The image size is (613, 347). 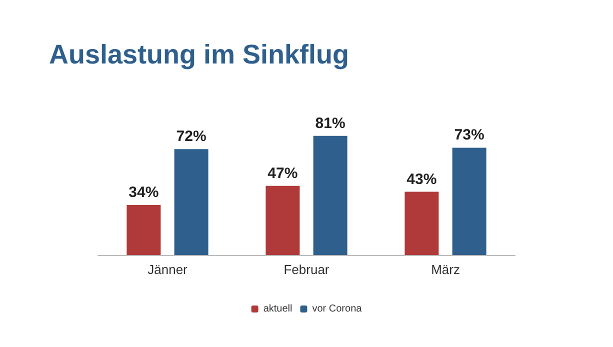 What do you see at coordinates (469, 135) in the screenshot?
I see `data-label: 73%` at bounding box center [469, 135].